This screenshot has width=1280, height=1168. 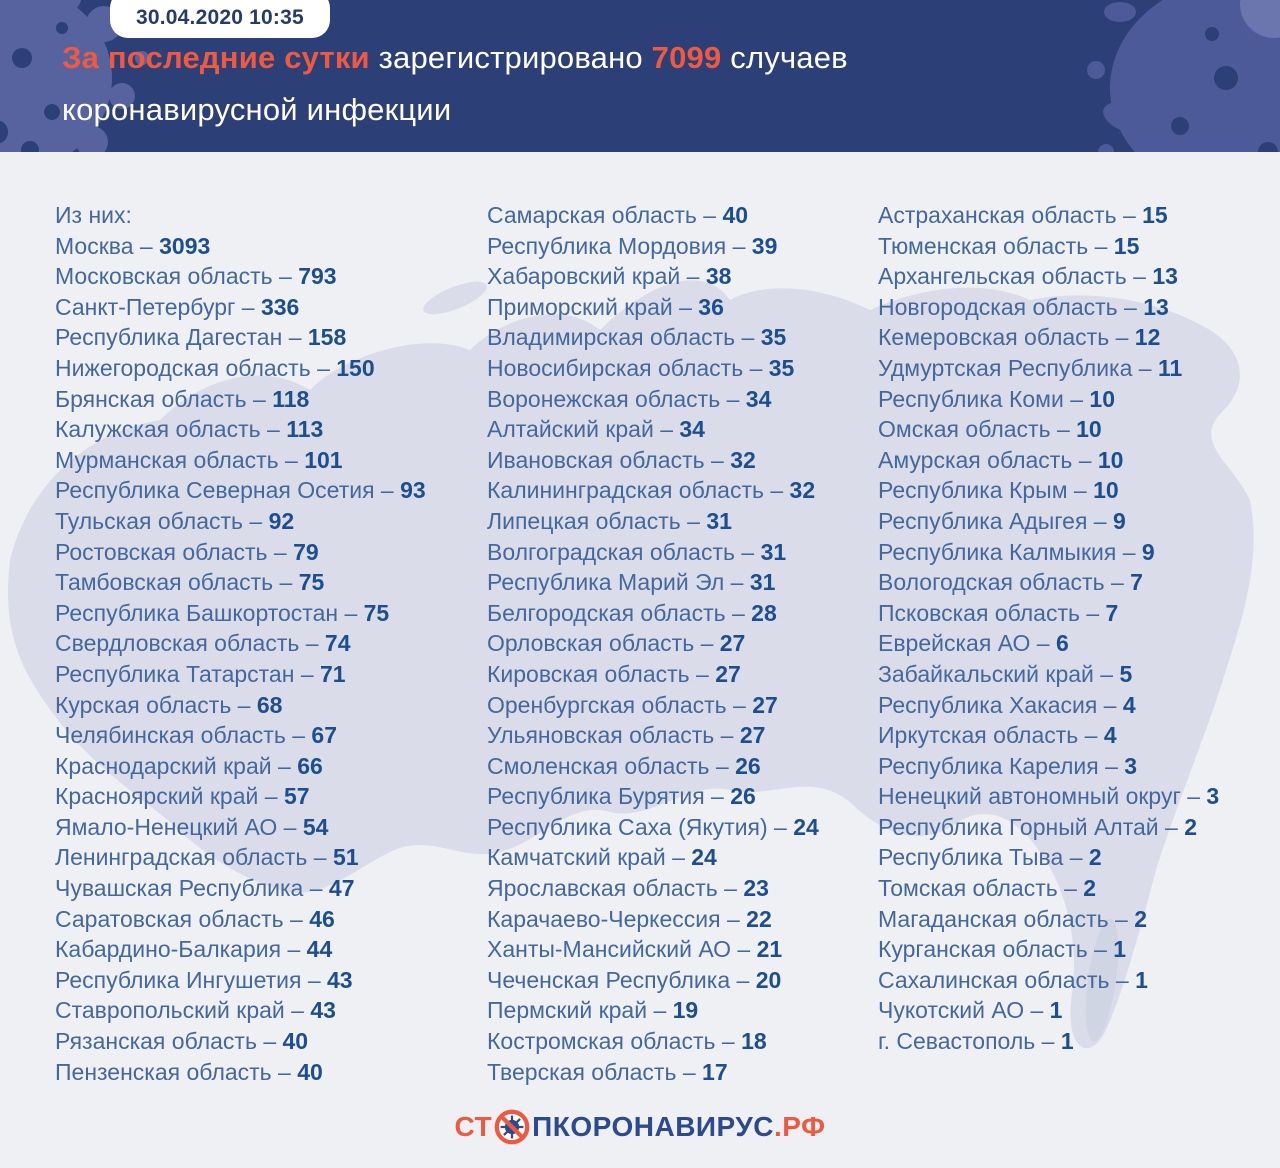 What do you see at coordinates (327, 337) in the screenshot?
I see `region-cases-value: 158` at bounding box center [327, 337].